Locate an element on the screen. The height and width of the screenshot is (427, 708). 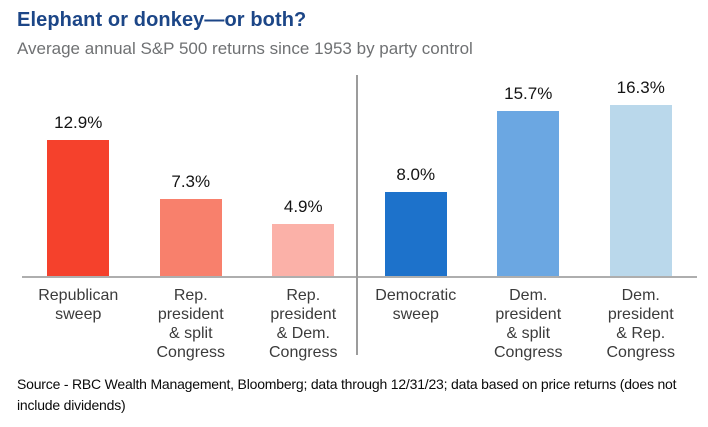
bar-value-label: 4.9% is located at coordinates (303, 206).